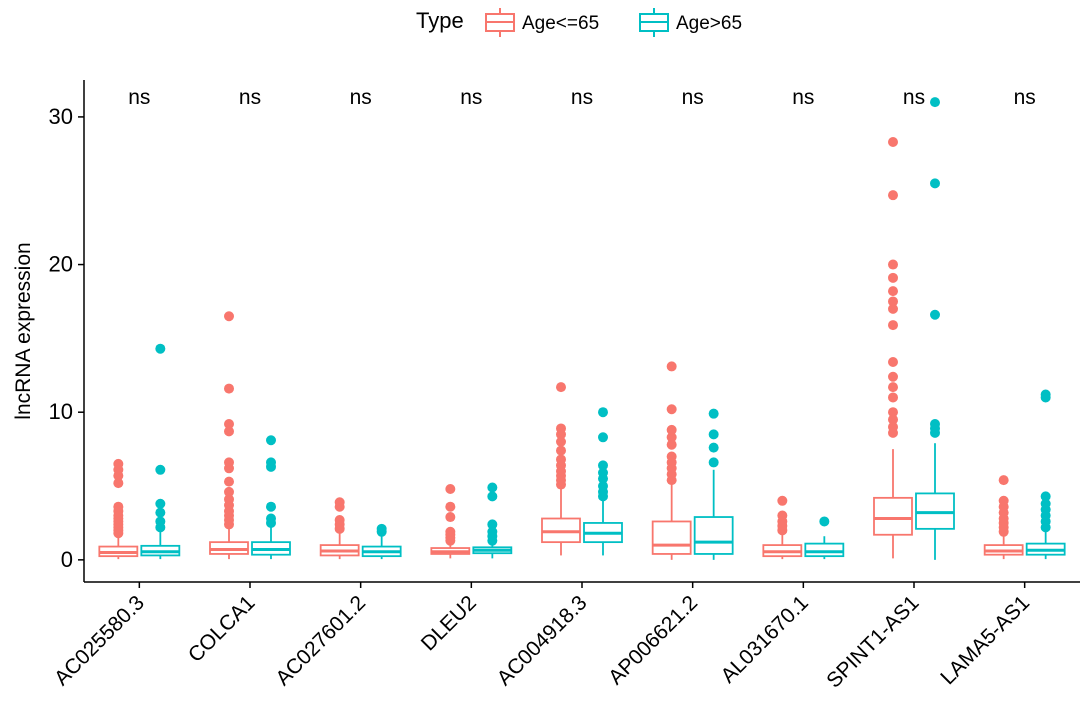  What do you see at coordinates (1045, 474) in the screenshot?
I see `box-Age>65-LAMA5-AS1` at bounding box center [1045, 474].